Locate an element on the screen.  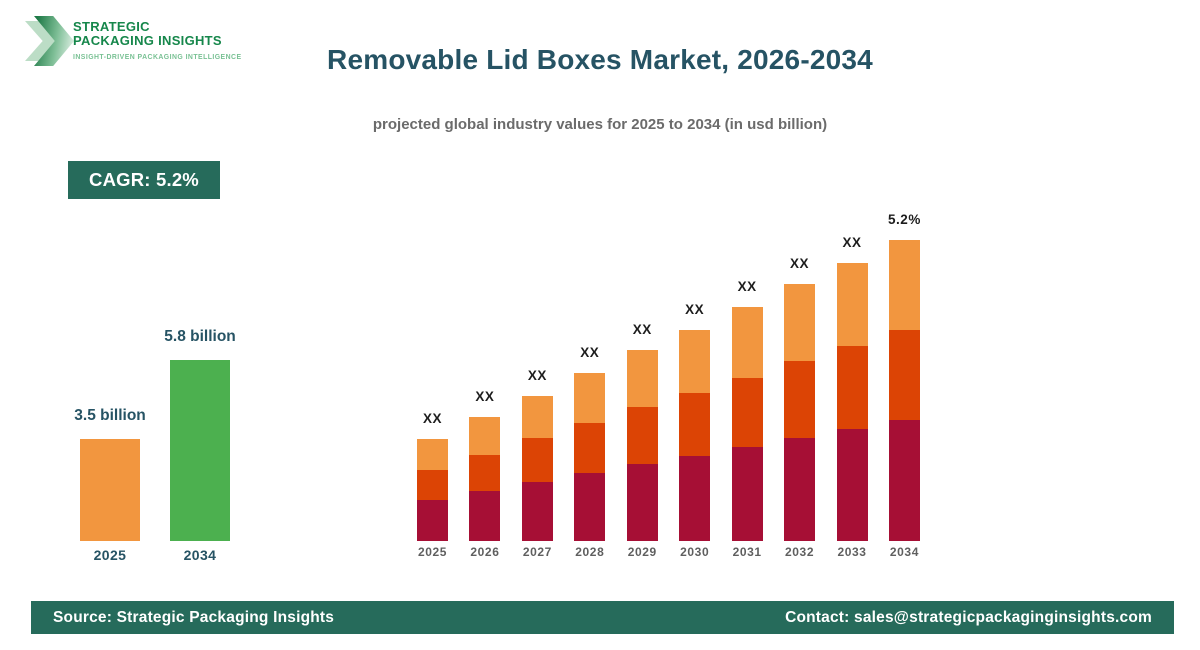
axis-year-label: 2028 is located at coordinates (590, 552).